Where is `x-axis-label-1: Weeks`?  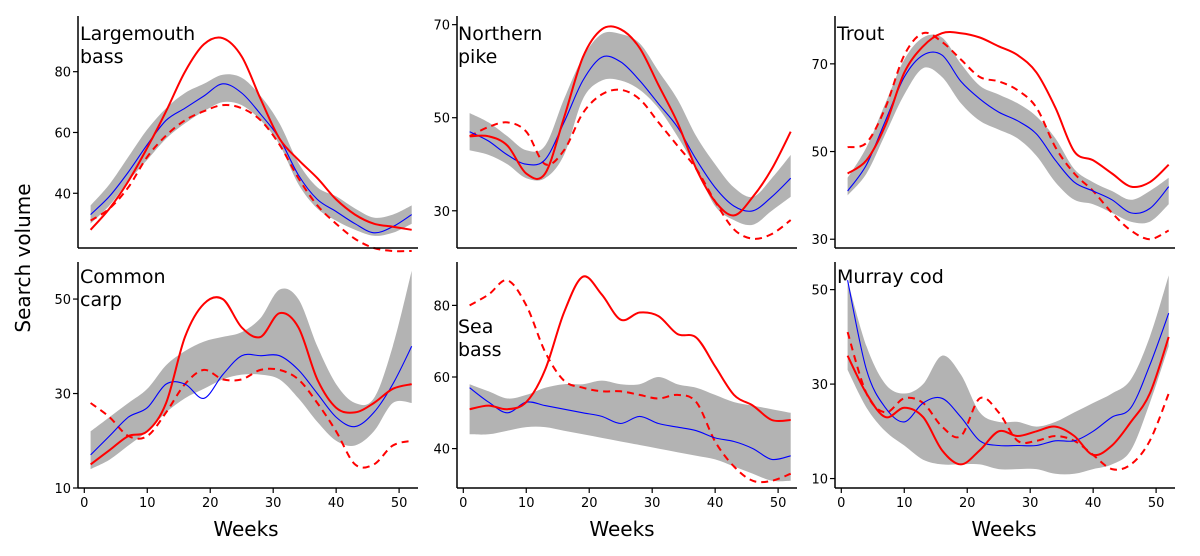 x-axis-label-1: Weeks is located at coordinates (245, 529).